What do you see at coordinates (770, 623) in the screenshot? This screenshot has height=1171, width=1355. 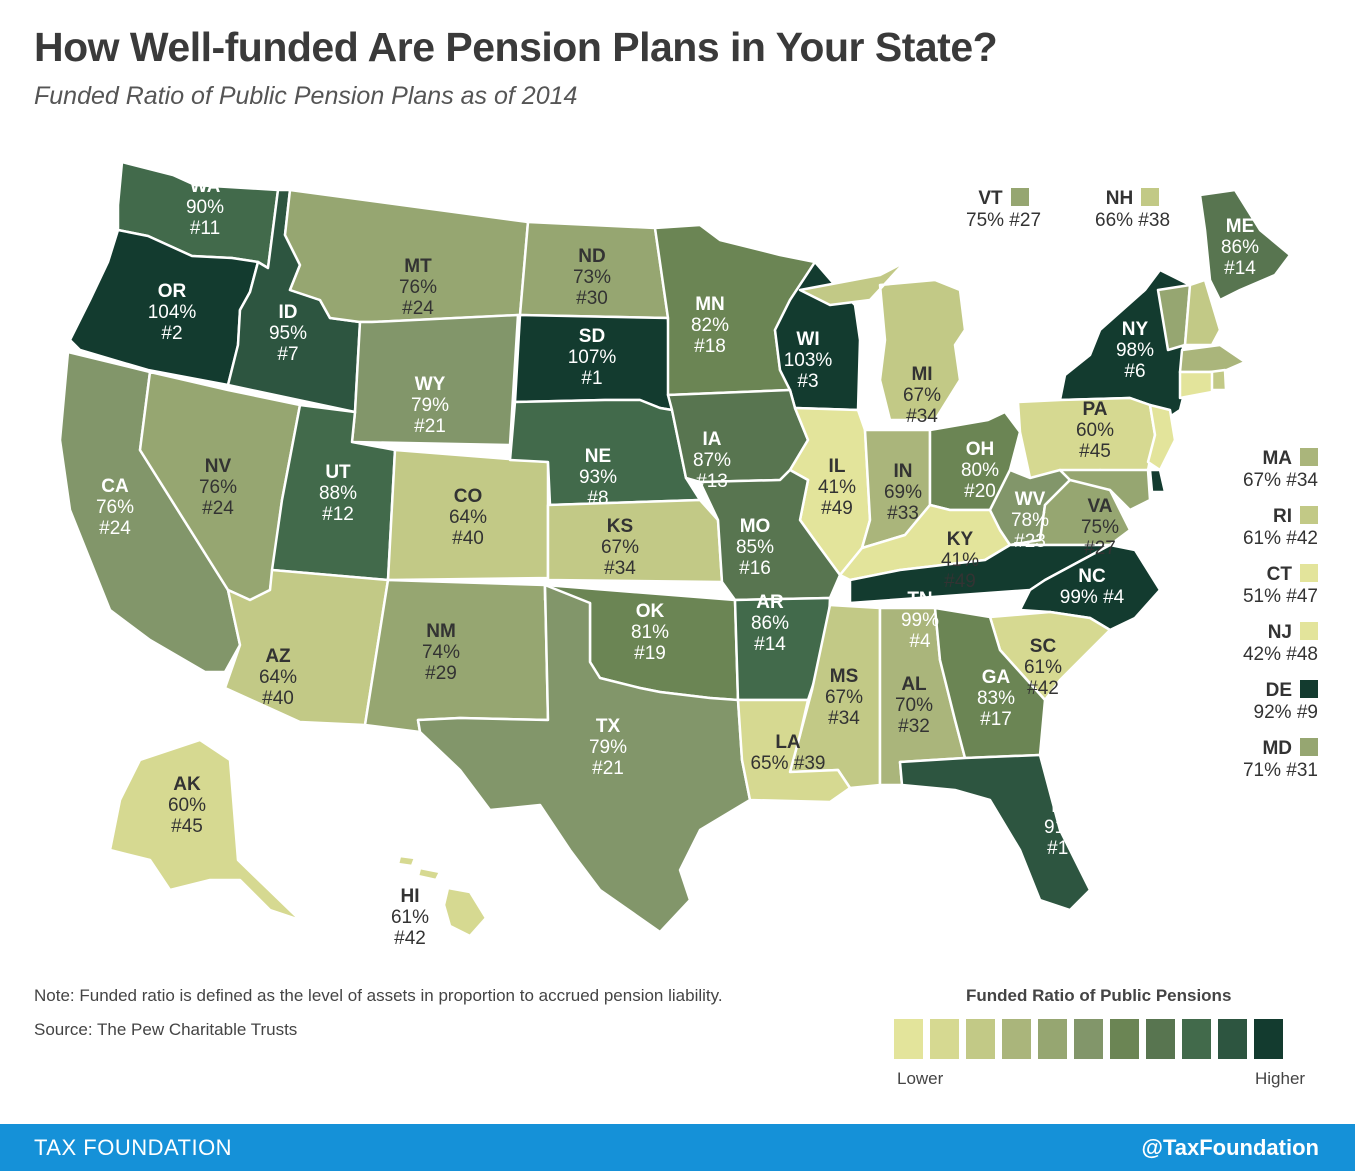 I see `label-ar-value: 86%` at bounding box center [770, 623].